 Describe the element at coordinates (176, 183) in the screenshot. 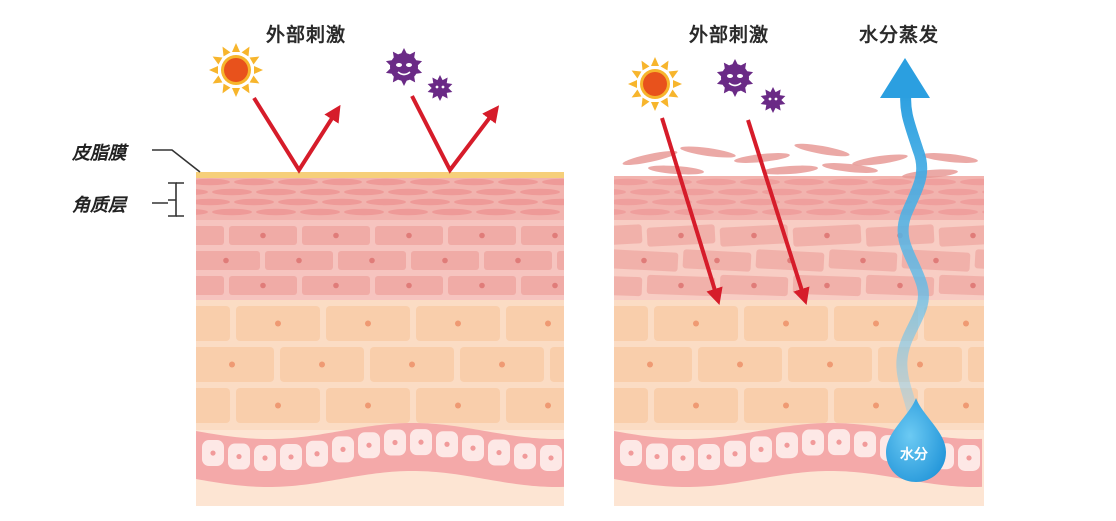

I see `label-leader-lines` at that location.